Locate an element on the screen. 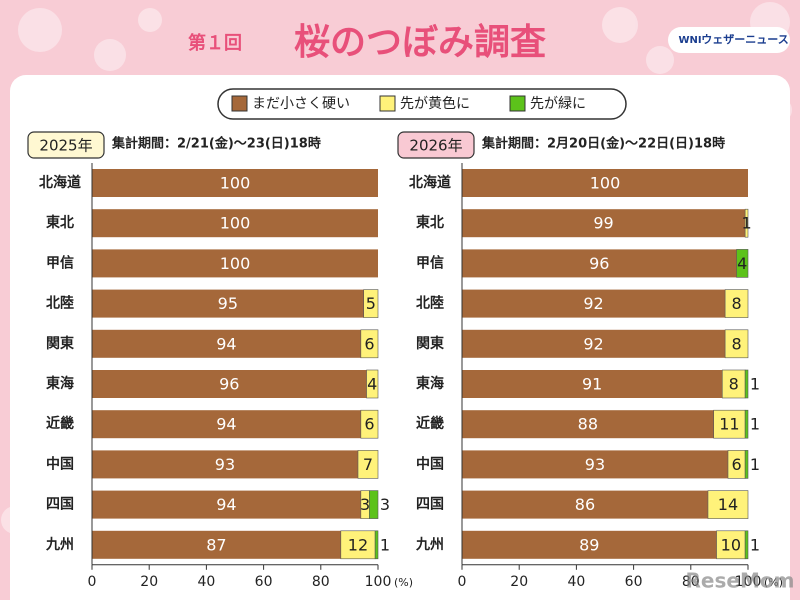 The width and height of the screenshot is (800, 604). data-label: 86 is located at coordinates (585, 504).